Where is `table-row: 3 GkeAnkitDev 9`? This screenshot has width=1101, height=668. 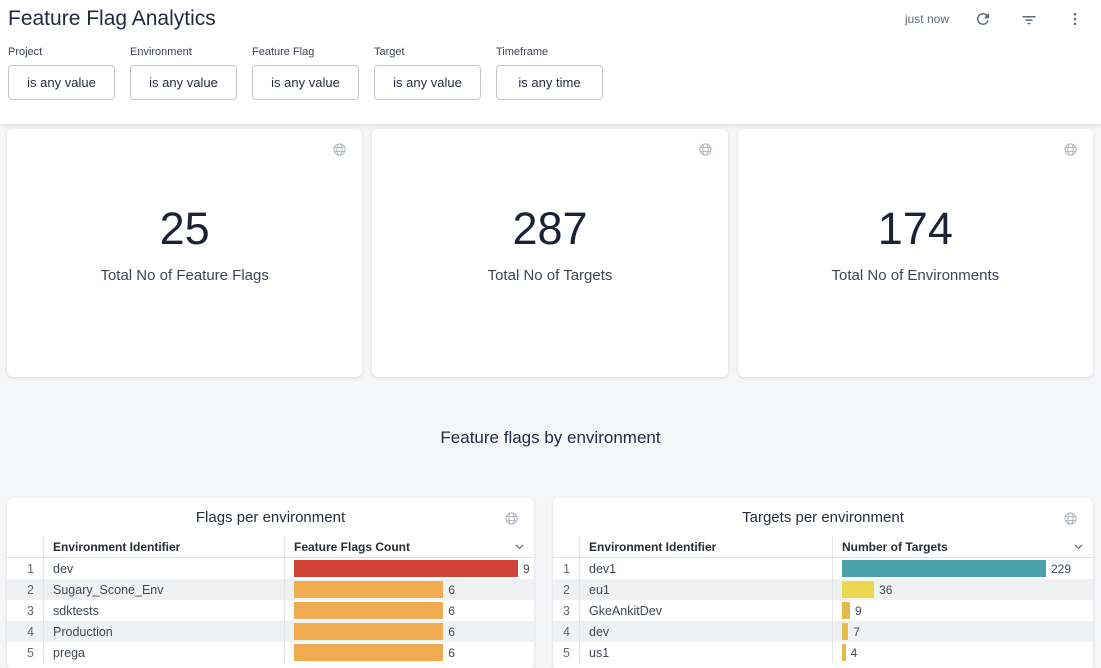 table-row: 3 GkeAnkitDev 9 is located at coordinates (823, 610).